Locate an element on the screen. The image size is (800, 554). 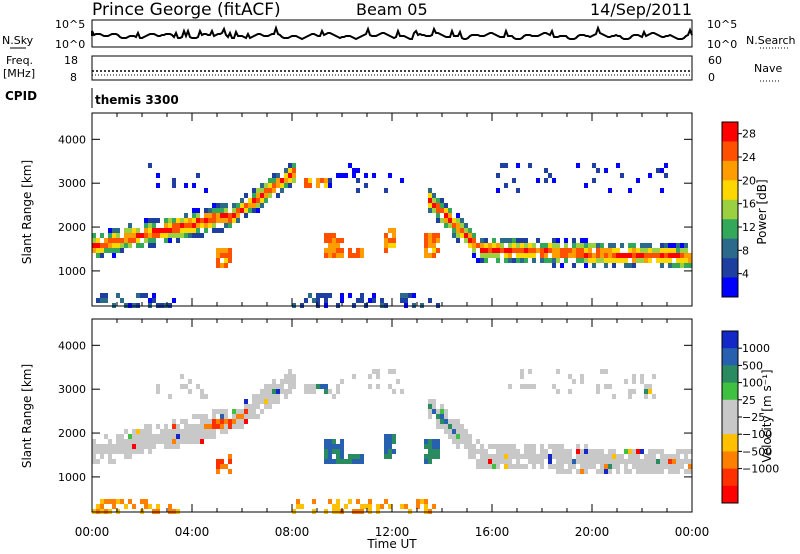
colorbar-frame is located at coordinates (730, 209).